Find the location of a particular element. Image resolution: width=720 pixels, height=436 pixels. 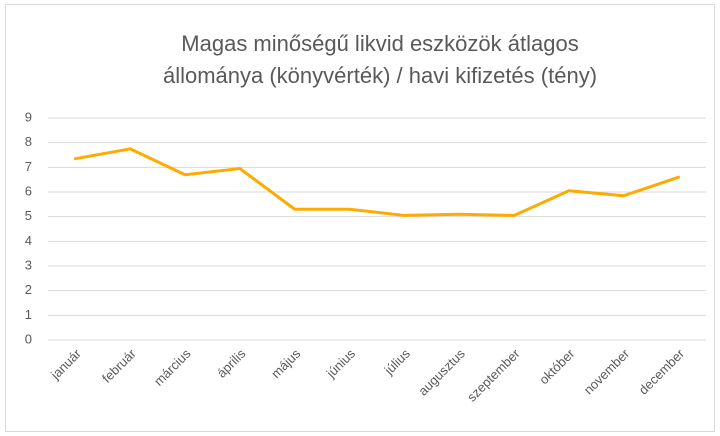

y-tick-label: 6 is located at coordinates (28, 190).